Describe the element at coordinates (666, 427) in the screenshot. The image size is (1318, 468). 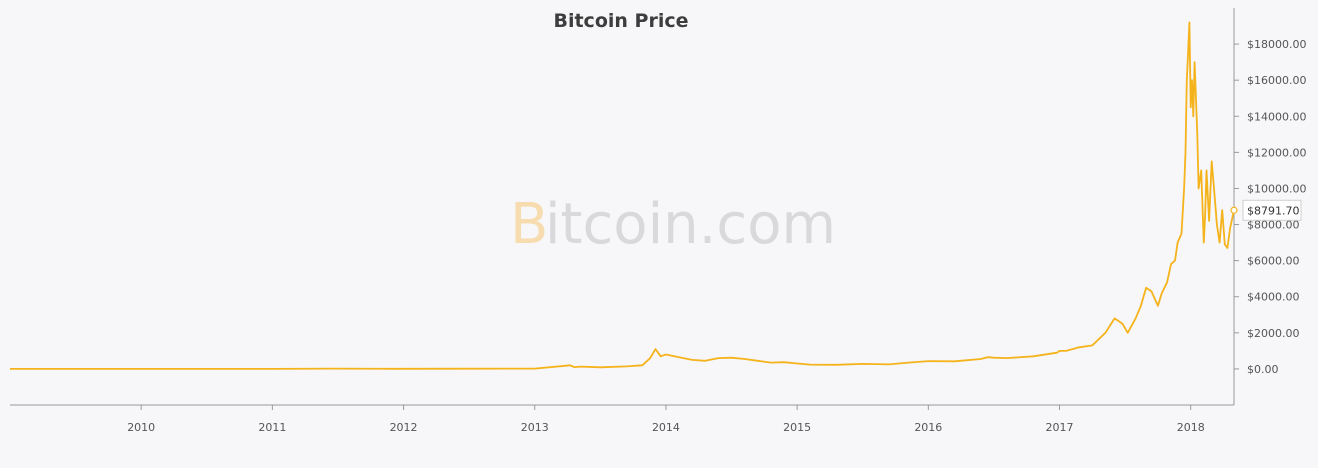
I see `x-tick-label: 2014` at that location.